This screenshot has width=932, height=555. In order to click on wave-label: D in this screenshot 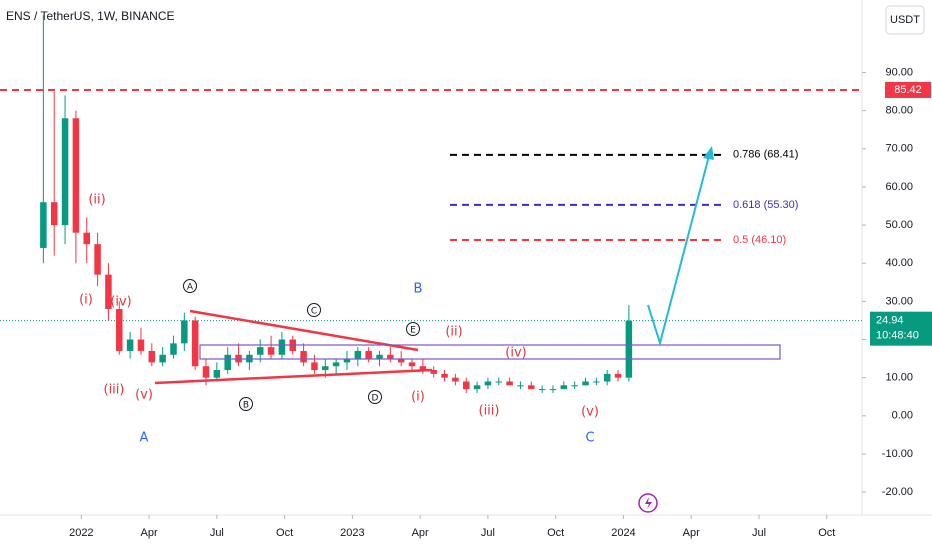, I will do `click(375, 399)`.